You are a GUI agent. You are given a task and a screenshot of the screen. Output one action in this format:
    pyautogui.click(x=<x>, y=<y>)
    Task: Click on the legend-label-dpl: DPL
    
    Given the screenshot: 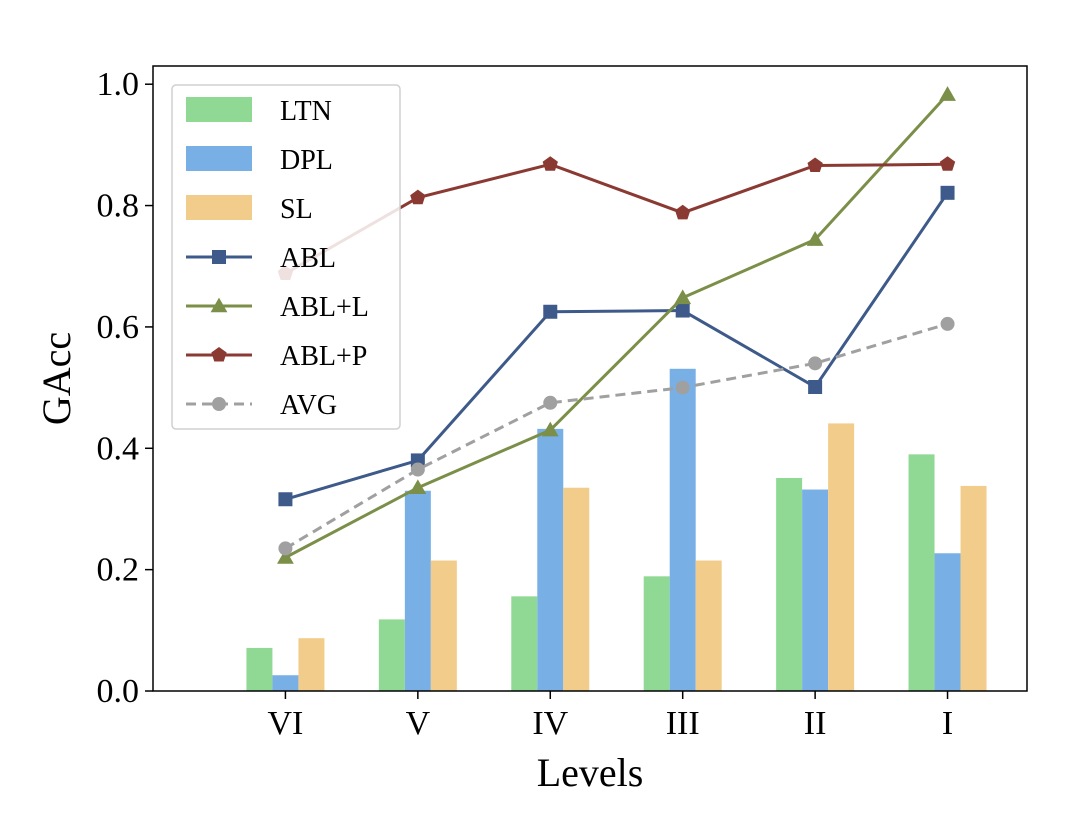 What is the action you would take?
    pyautogui.click(x=306, y=160)
    